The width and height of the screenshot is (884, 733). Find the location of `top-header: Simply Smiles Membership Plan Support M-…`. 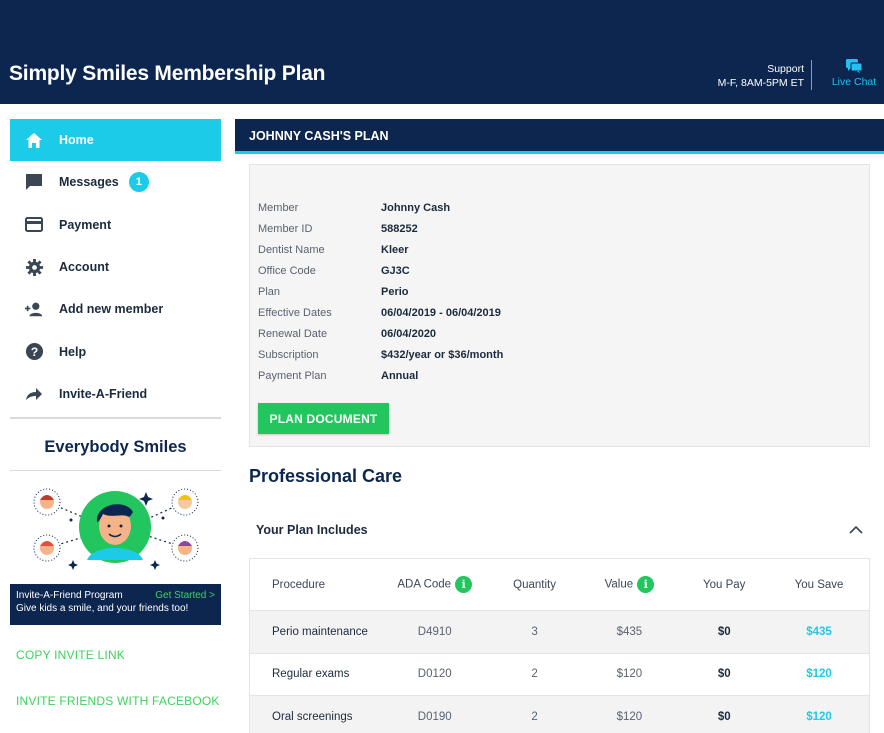

top-header: Simply Smiles Membership Plan Support M-… is located at coordinates (442, 52).